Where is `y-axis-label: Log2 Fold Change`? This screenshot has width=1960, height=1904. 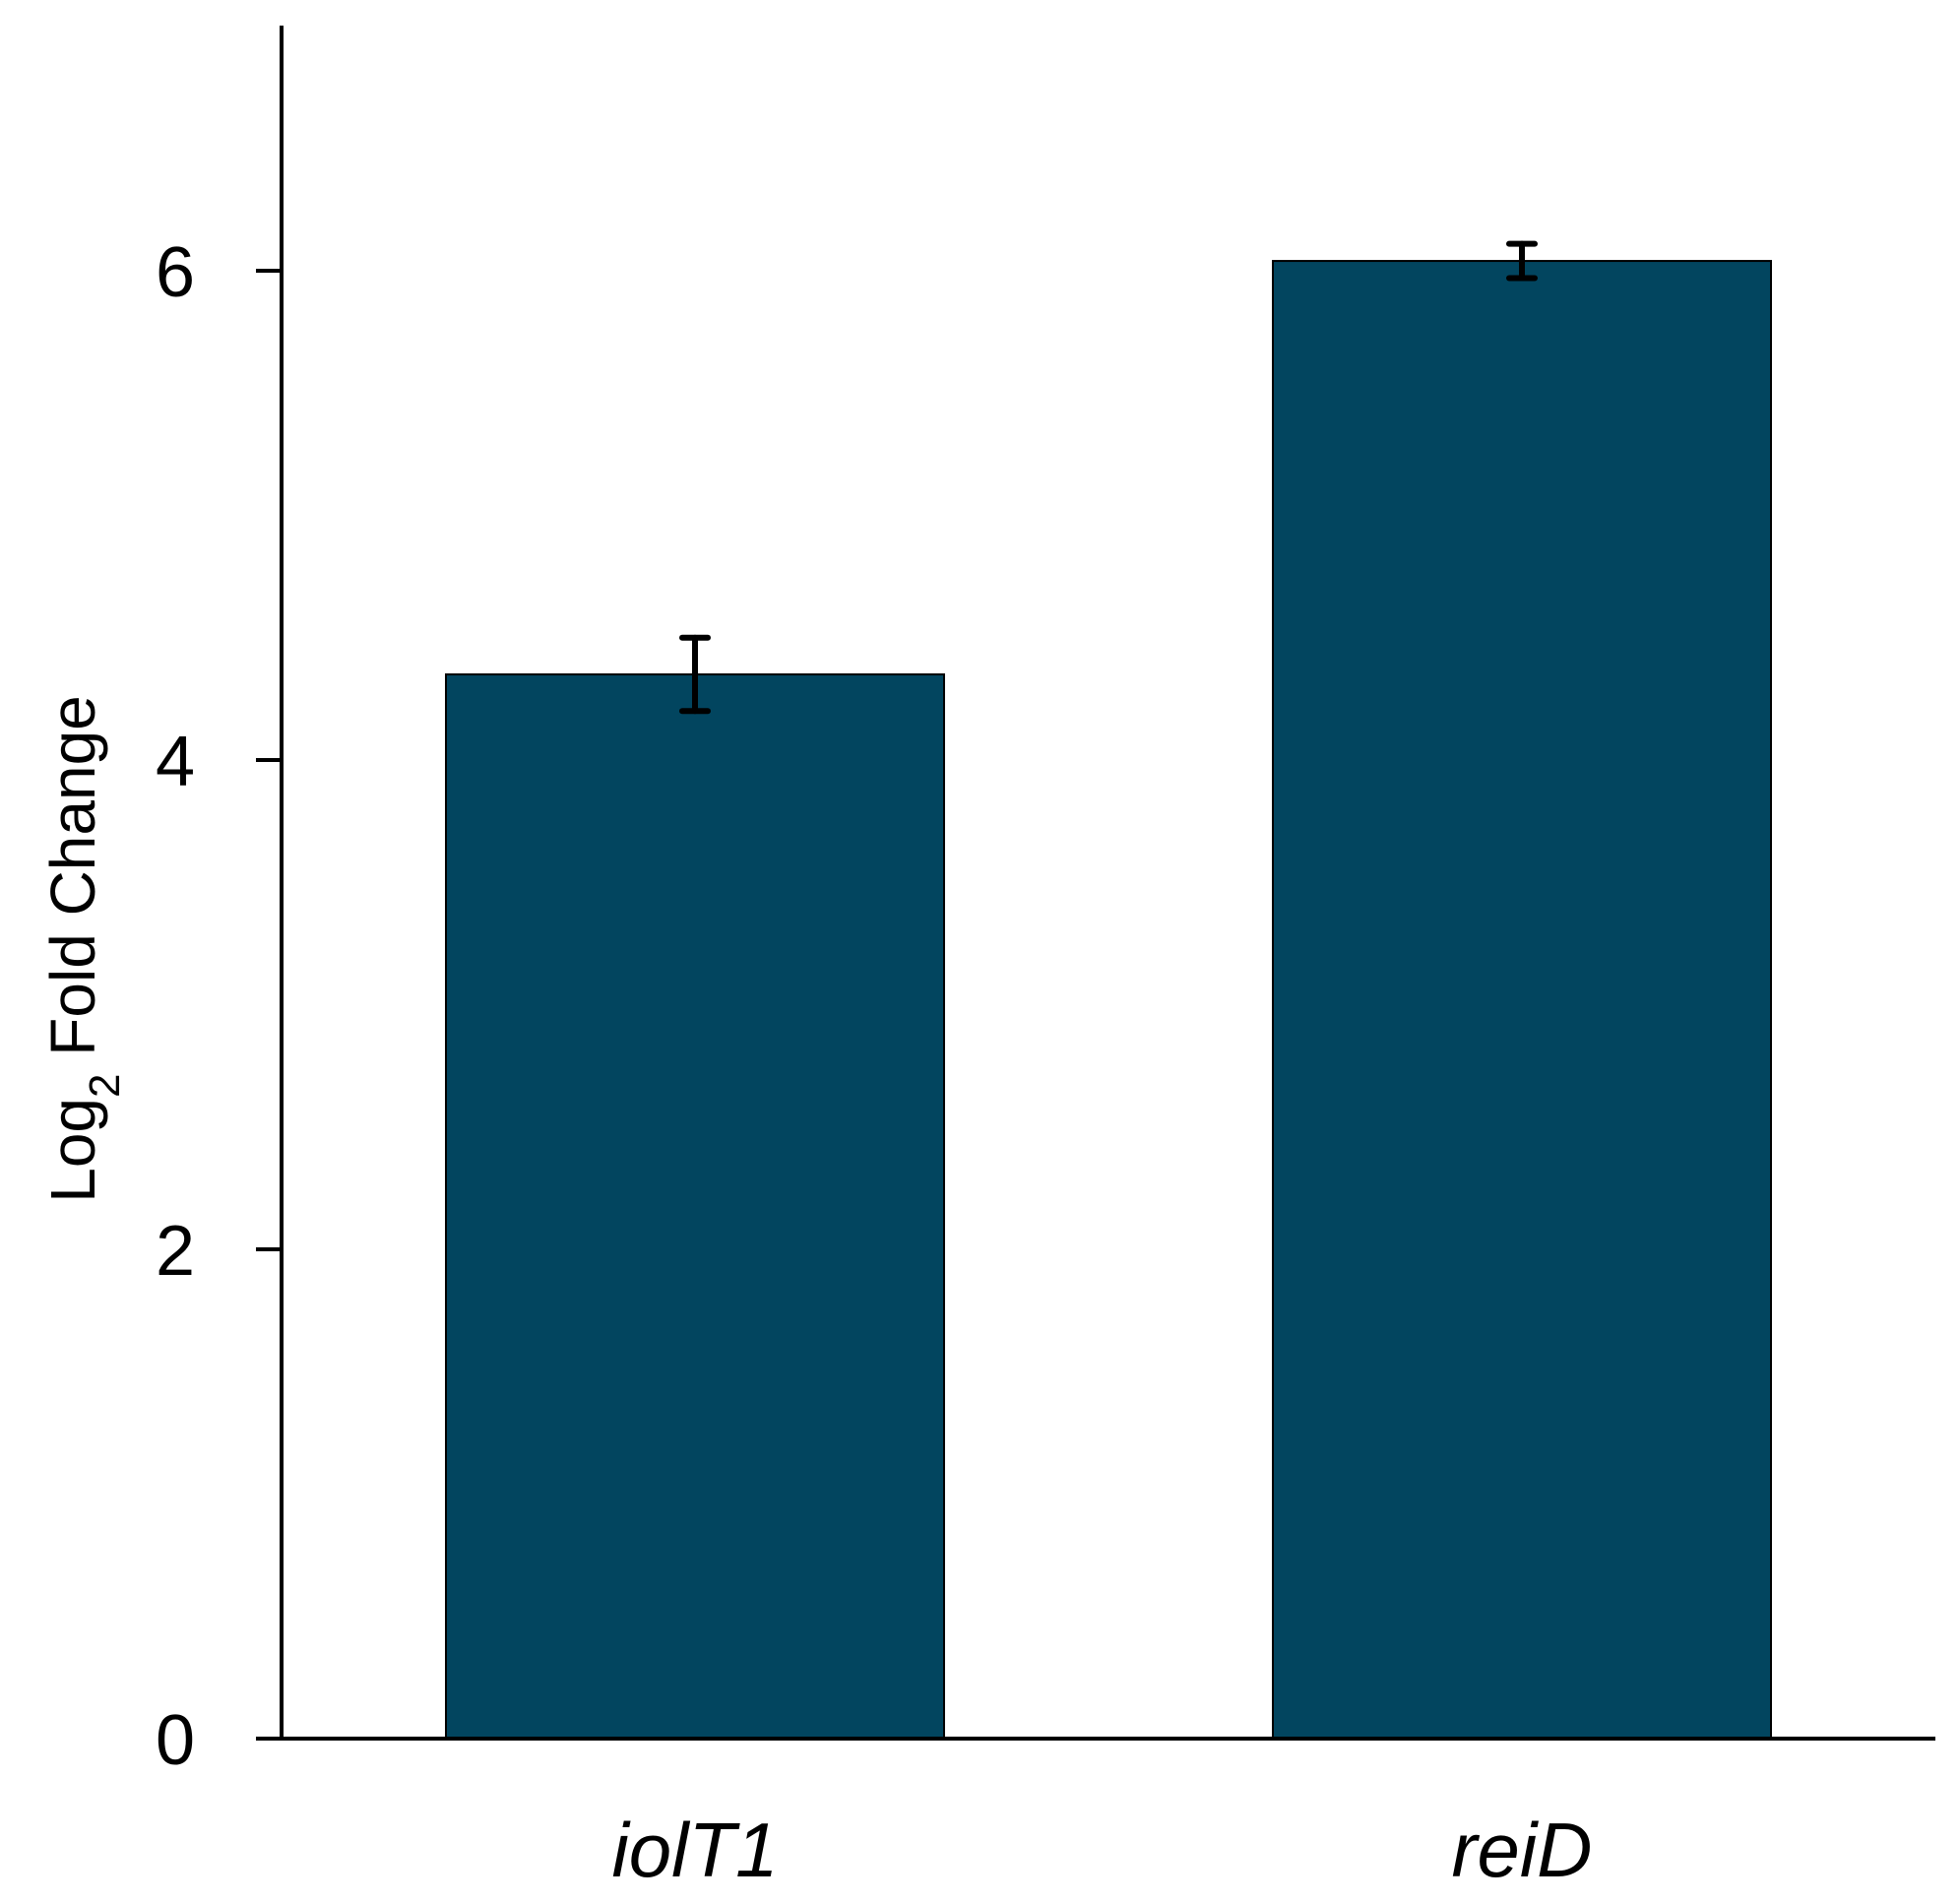 y-axis-label: Log2 Fold Change is located at coordinates (83, 949).